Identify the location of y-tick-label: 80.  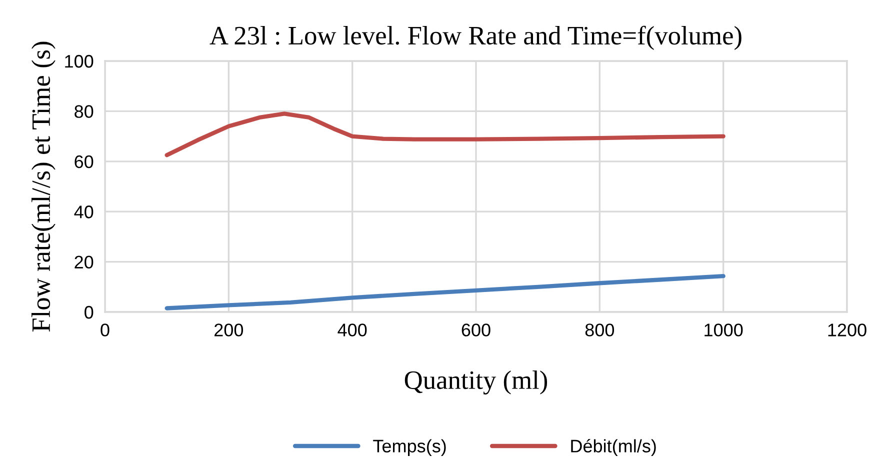
(84, 111).